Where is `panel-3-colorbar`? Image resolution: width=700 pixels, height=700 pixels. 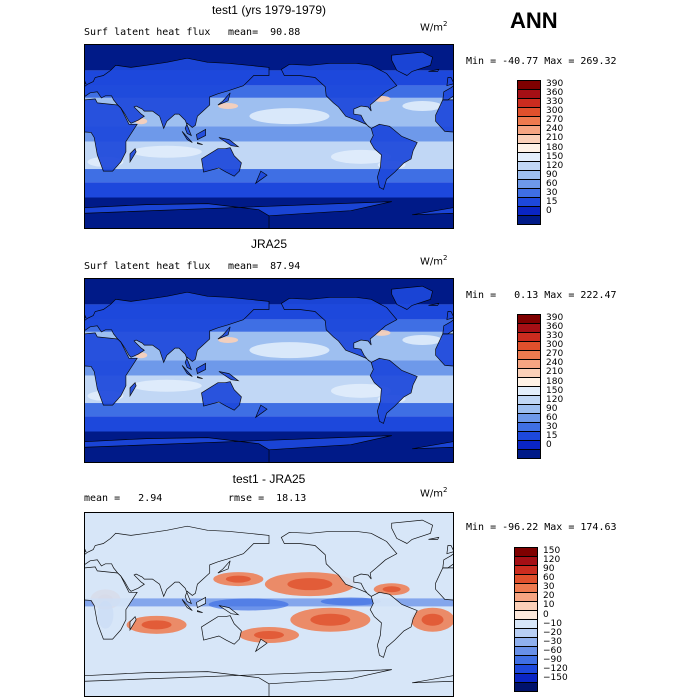 panel-3-colorbar is located at coordinates (526, 619).